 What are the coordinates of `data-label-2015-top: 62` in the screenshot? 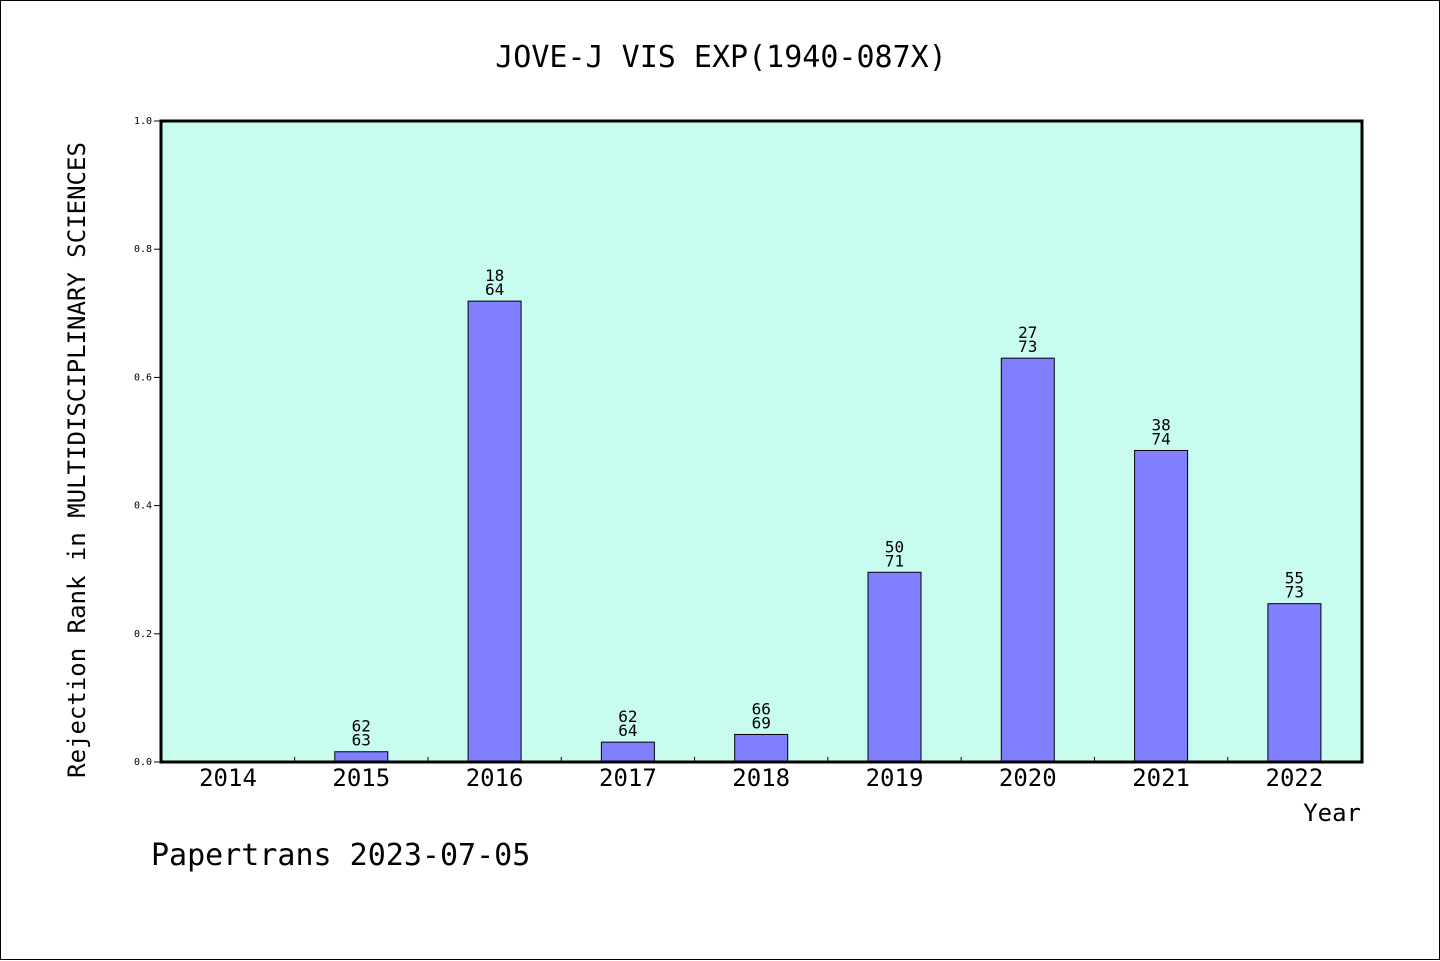 It's located at (361, 726).